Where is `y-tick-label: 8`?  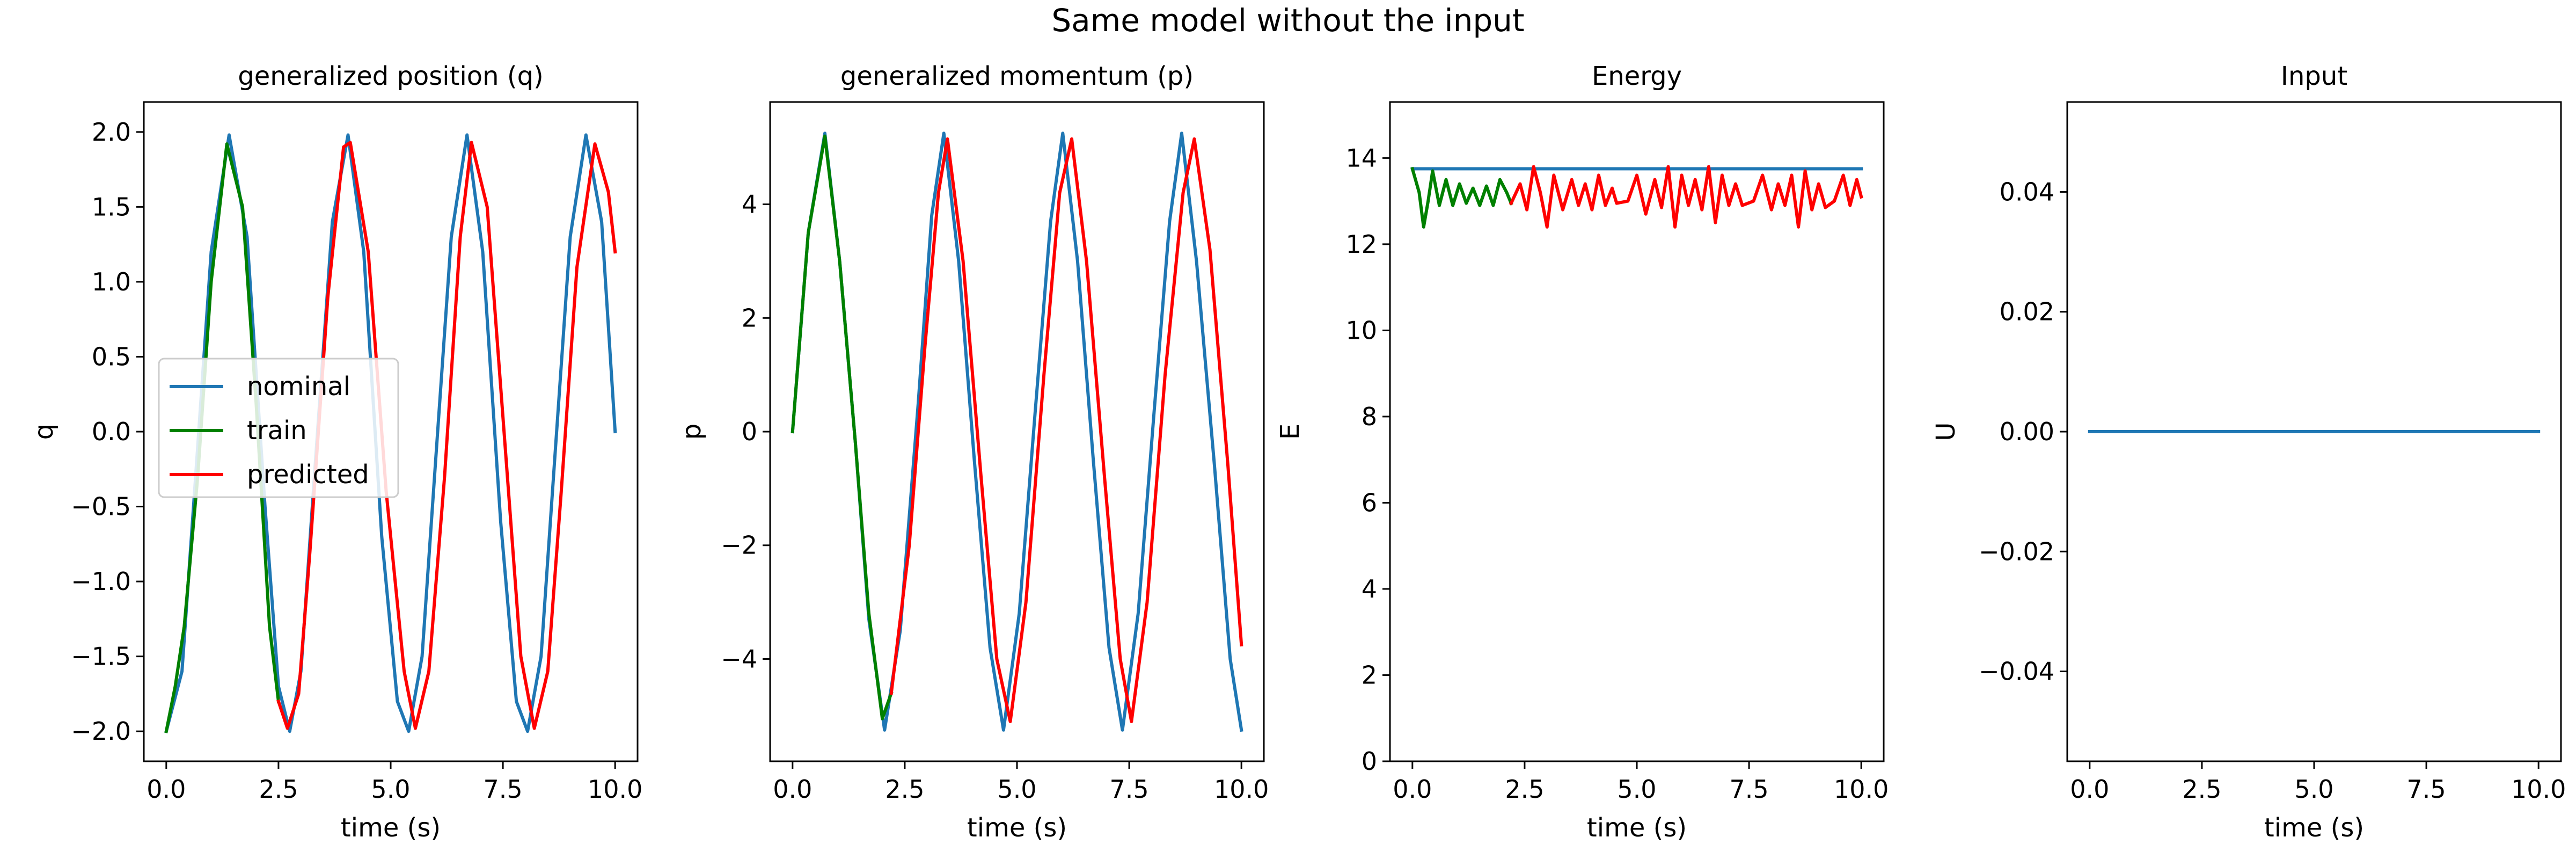 y-tick-label: 8 is located at coordinates (1369, 416).